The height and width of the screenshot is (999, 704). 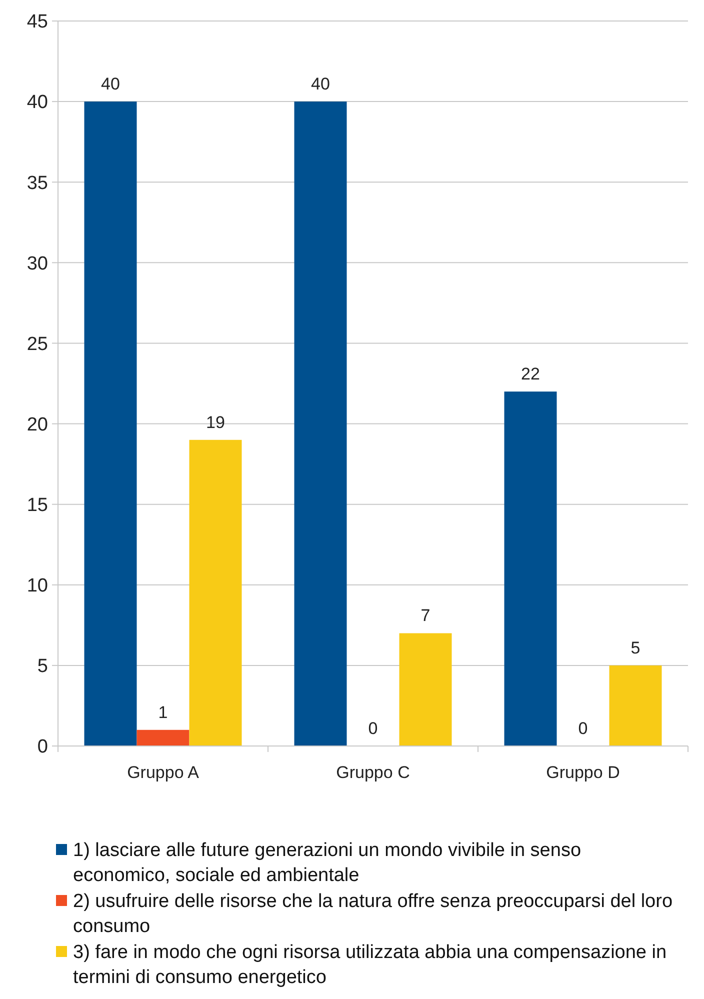 I want to click on y-tick-label: 10, so click(x=37, y=586).